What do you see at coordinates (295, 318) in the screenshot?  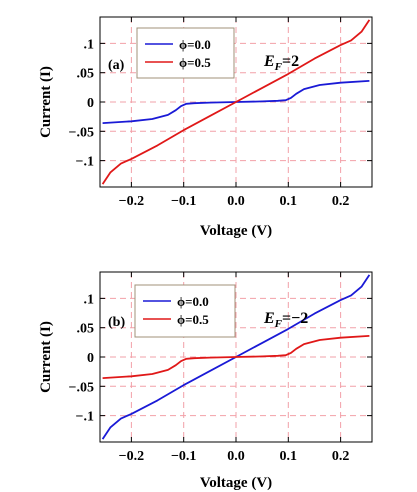 I see `fermi-energy-value: =−2` at bounding box center [295, 318].